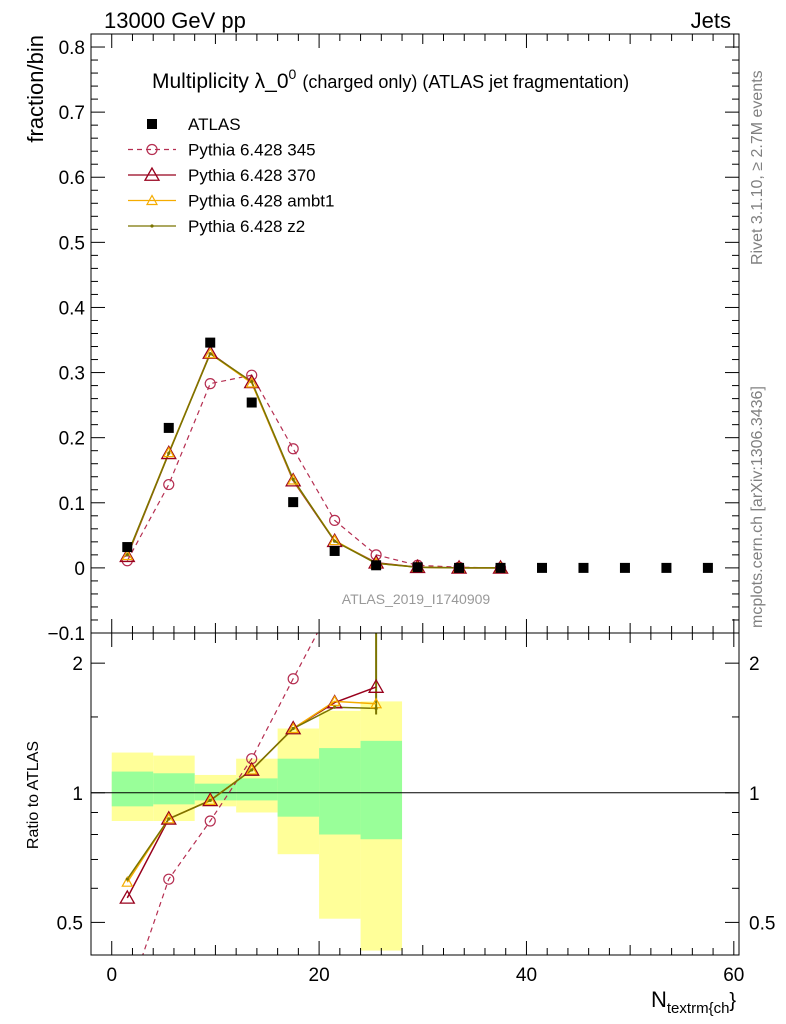  I want to click on ratio-y-label: Ratio to ATLAS, so click(33, 795).